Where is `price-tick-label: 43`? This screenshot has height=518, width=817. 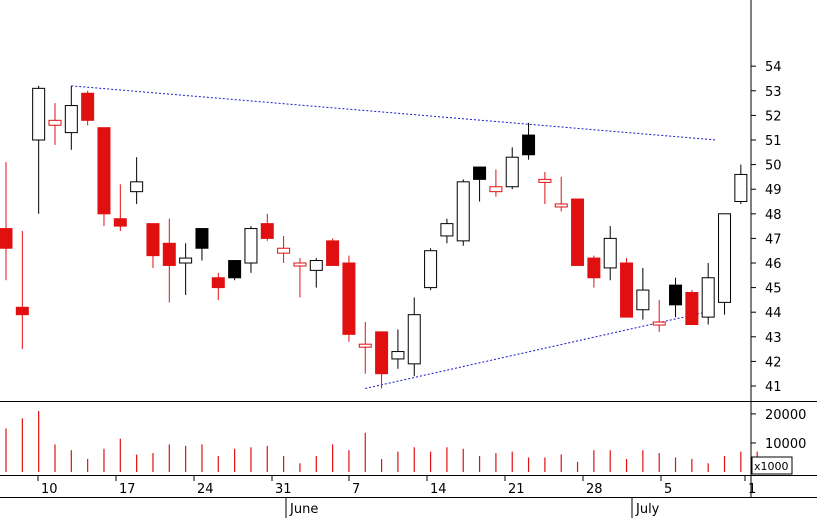
price-tick-label: 43 is located at coordinates (773, 338).